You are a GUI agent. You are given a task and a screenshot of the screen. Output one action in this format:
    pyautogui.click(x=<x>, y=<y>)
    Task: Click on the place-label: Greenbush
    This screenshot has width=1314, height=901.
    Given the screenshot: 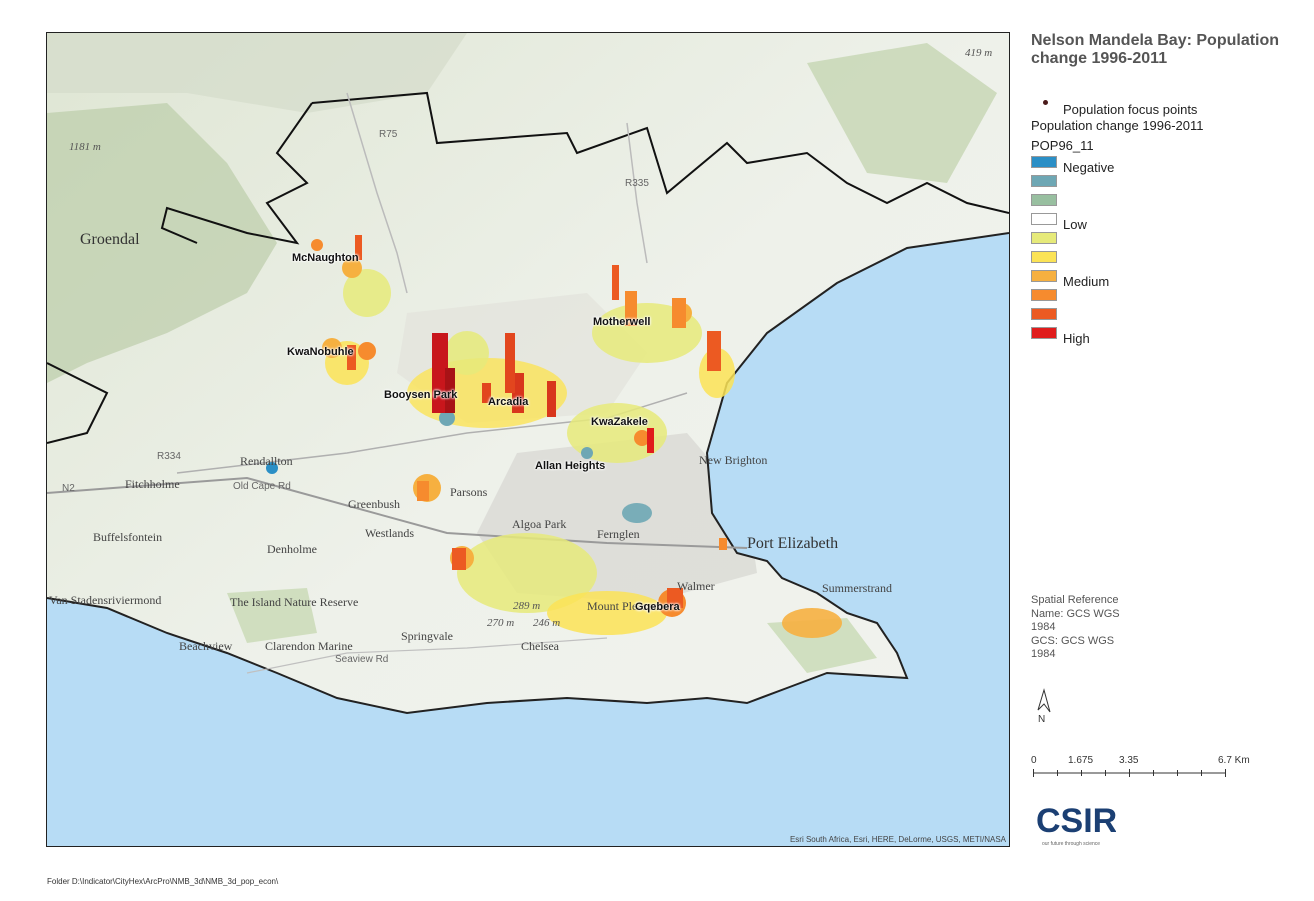 What is the action you would take?
    pyautogui.click(x=374, y=504)
    